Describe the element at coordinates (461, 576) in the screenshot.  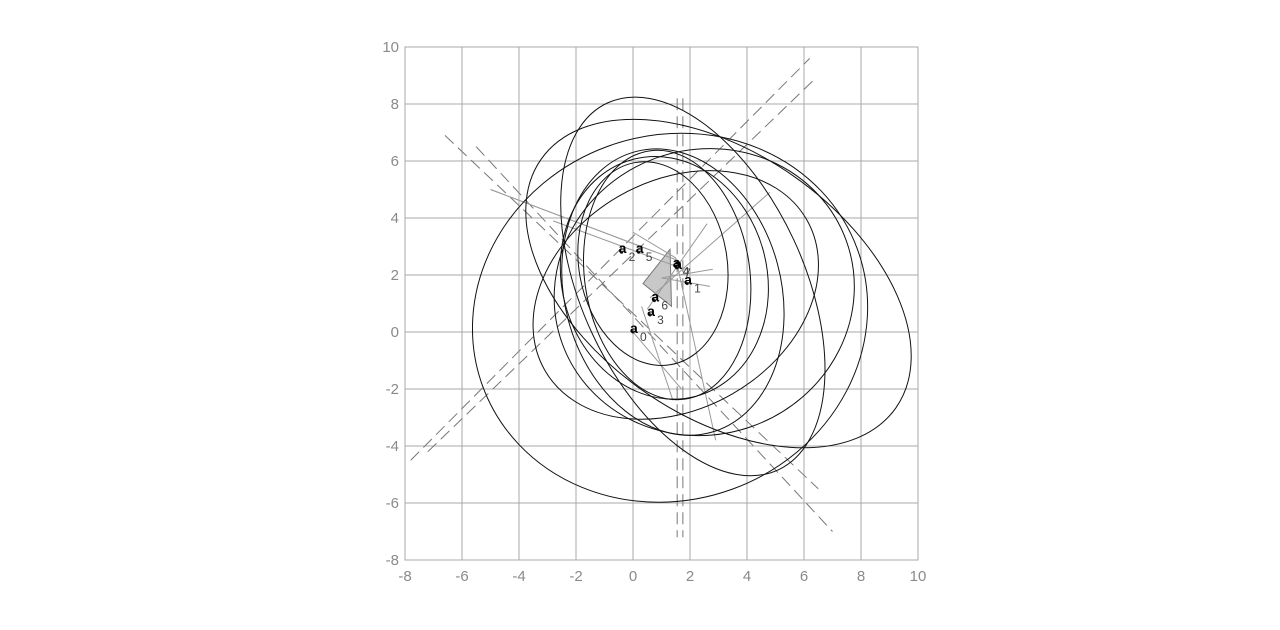
I see `x-tick-label: -6` at that location.